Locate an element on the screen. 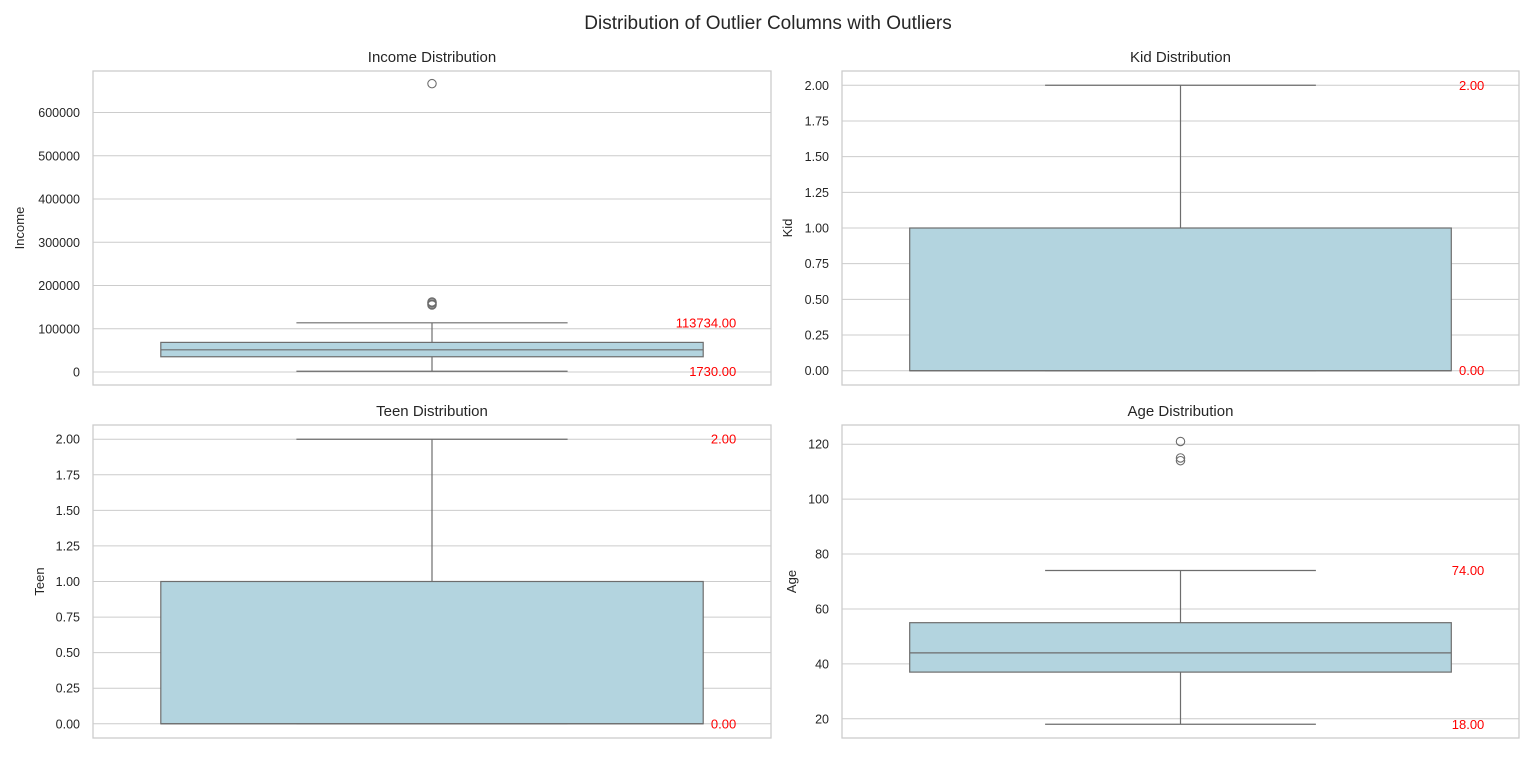 This screenshot has width=1536, height=759. y-tick-label: 40 is located at coordinates (822, 664).